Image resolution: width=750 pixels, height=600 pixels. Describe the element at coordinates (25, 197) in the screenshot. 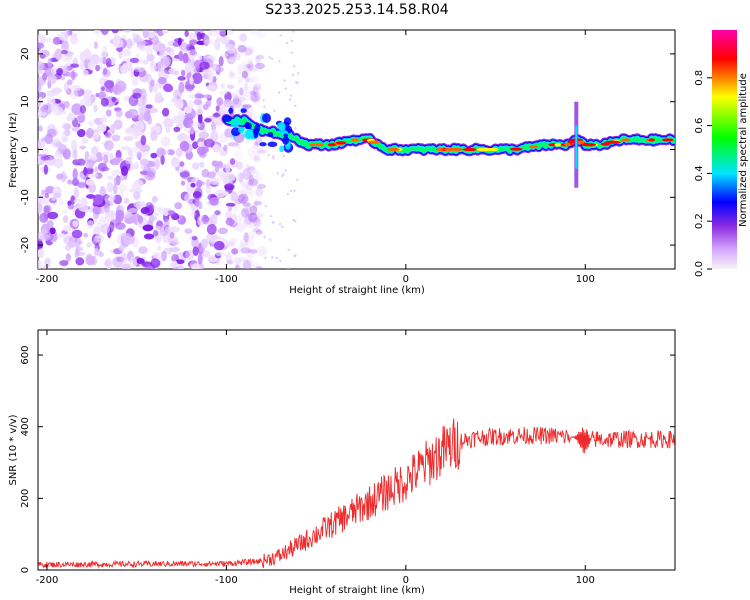

I see `spectrogram-y-tick-label: -10` at that location.